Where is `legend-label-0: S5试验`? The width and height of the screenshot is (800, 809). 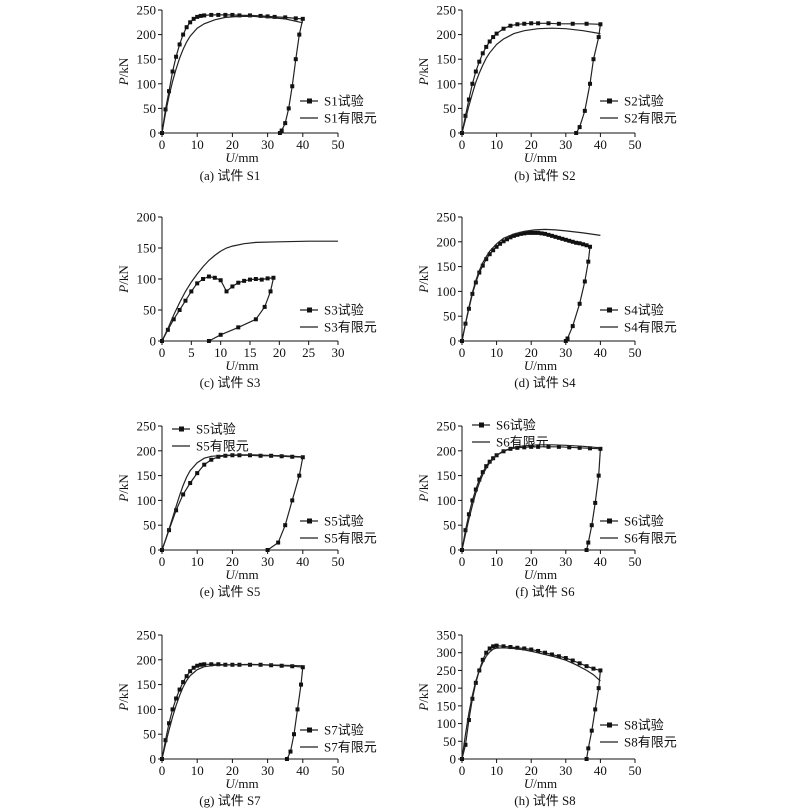
legend-label-0: S5试验 is located at coordinates (344, 521).